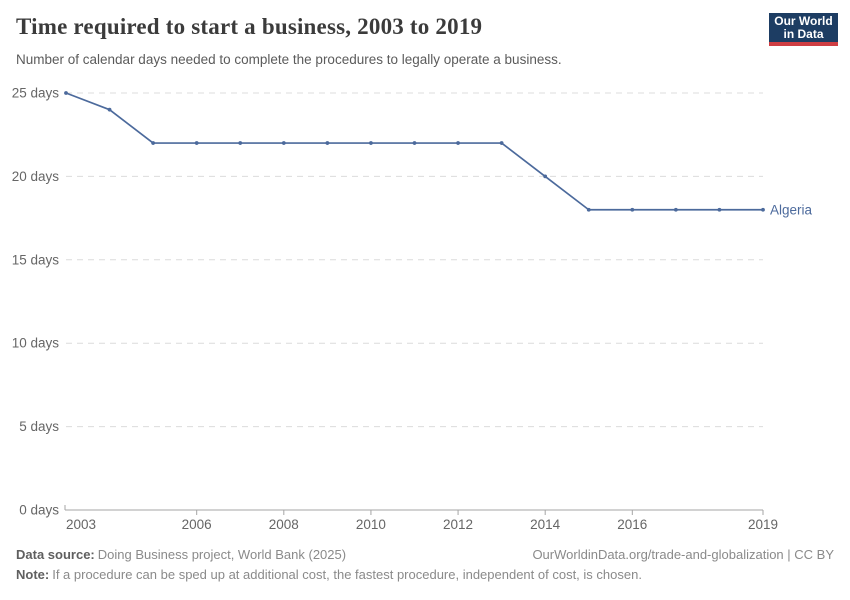 The image size is (850, 600). Describe the element at coordinates (803, 20) in the screenshot. I see `owid-logo-line1: Our World` at that location.